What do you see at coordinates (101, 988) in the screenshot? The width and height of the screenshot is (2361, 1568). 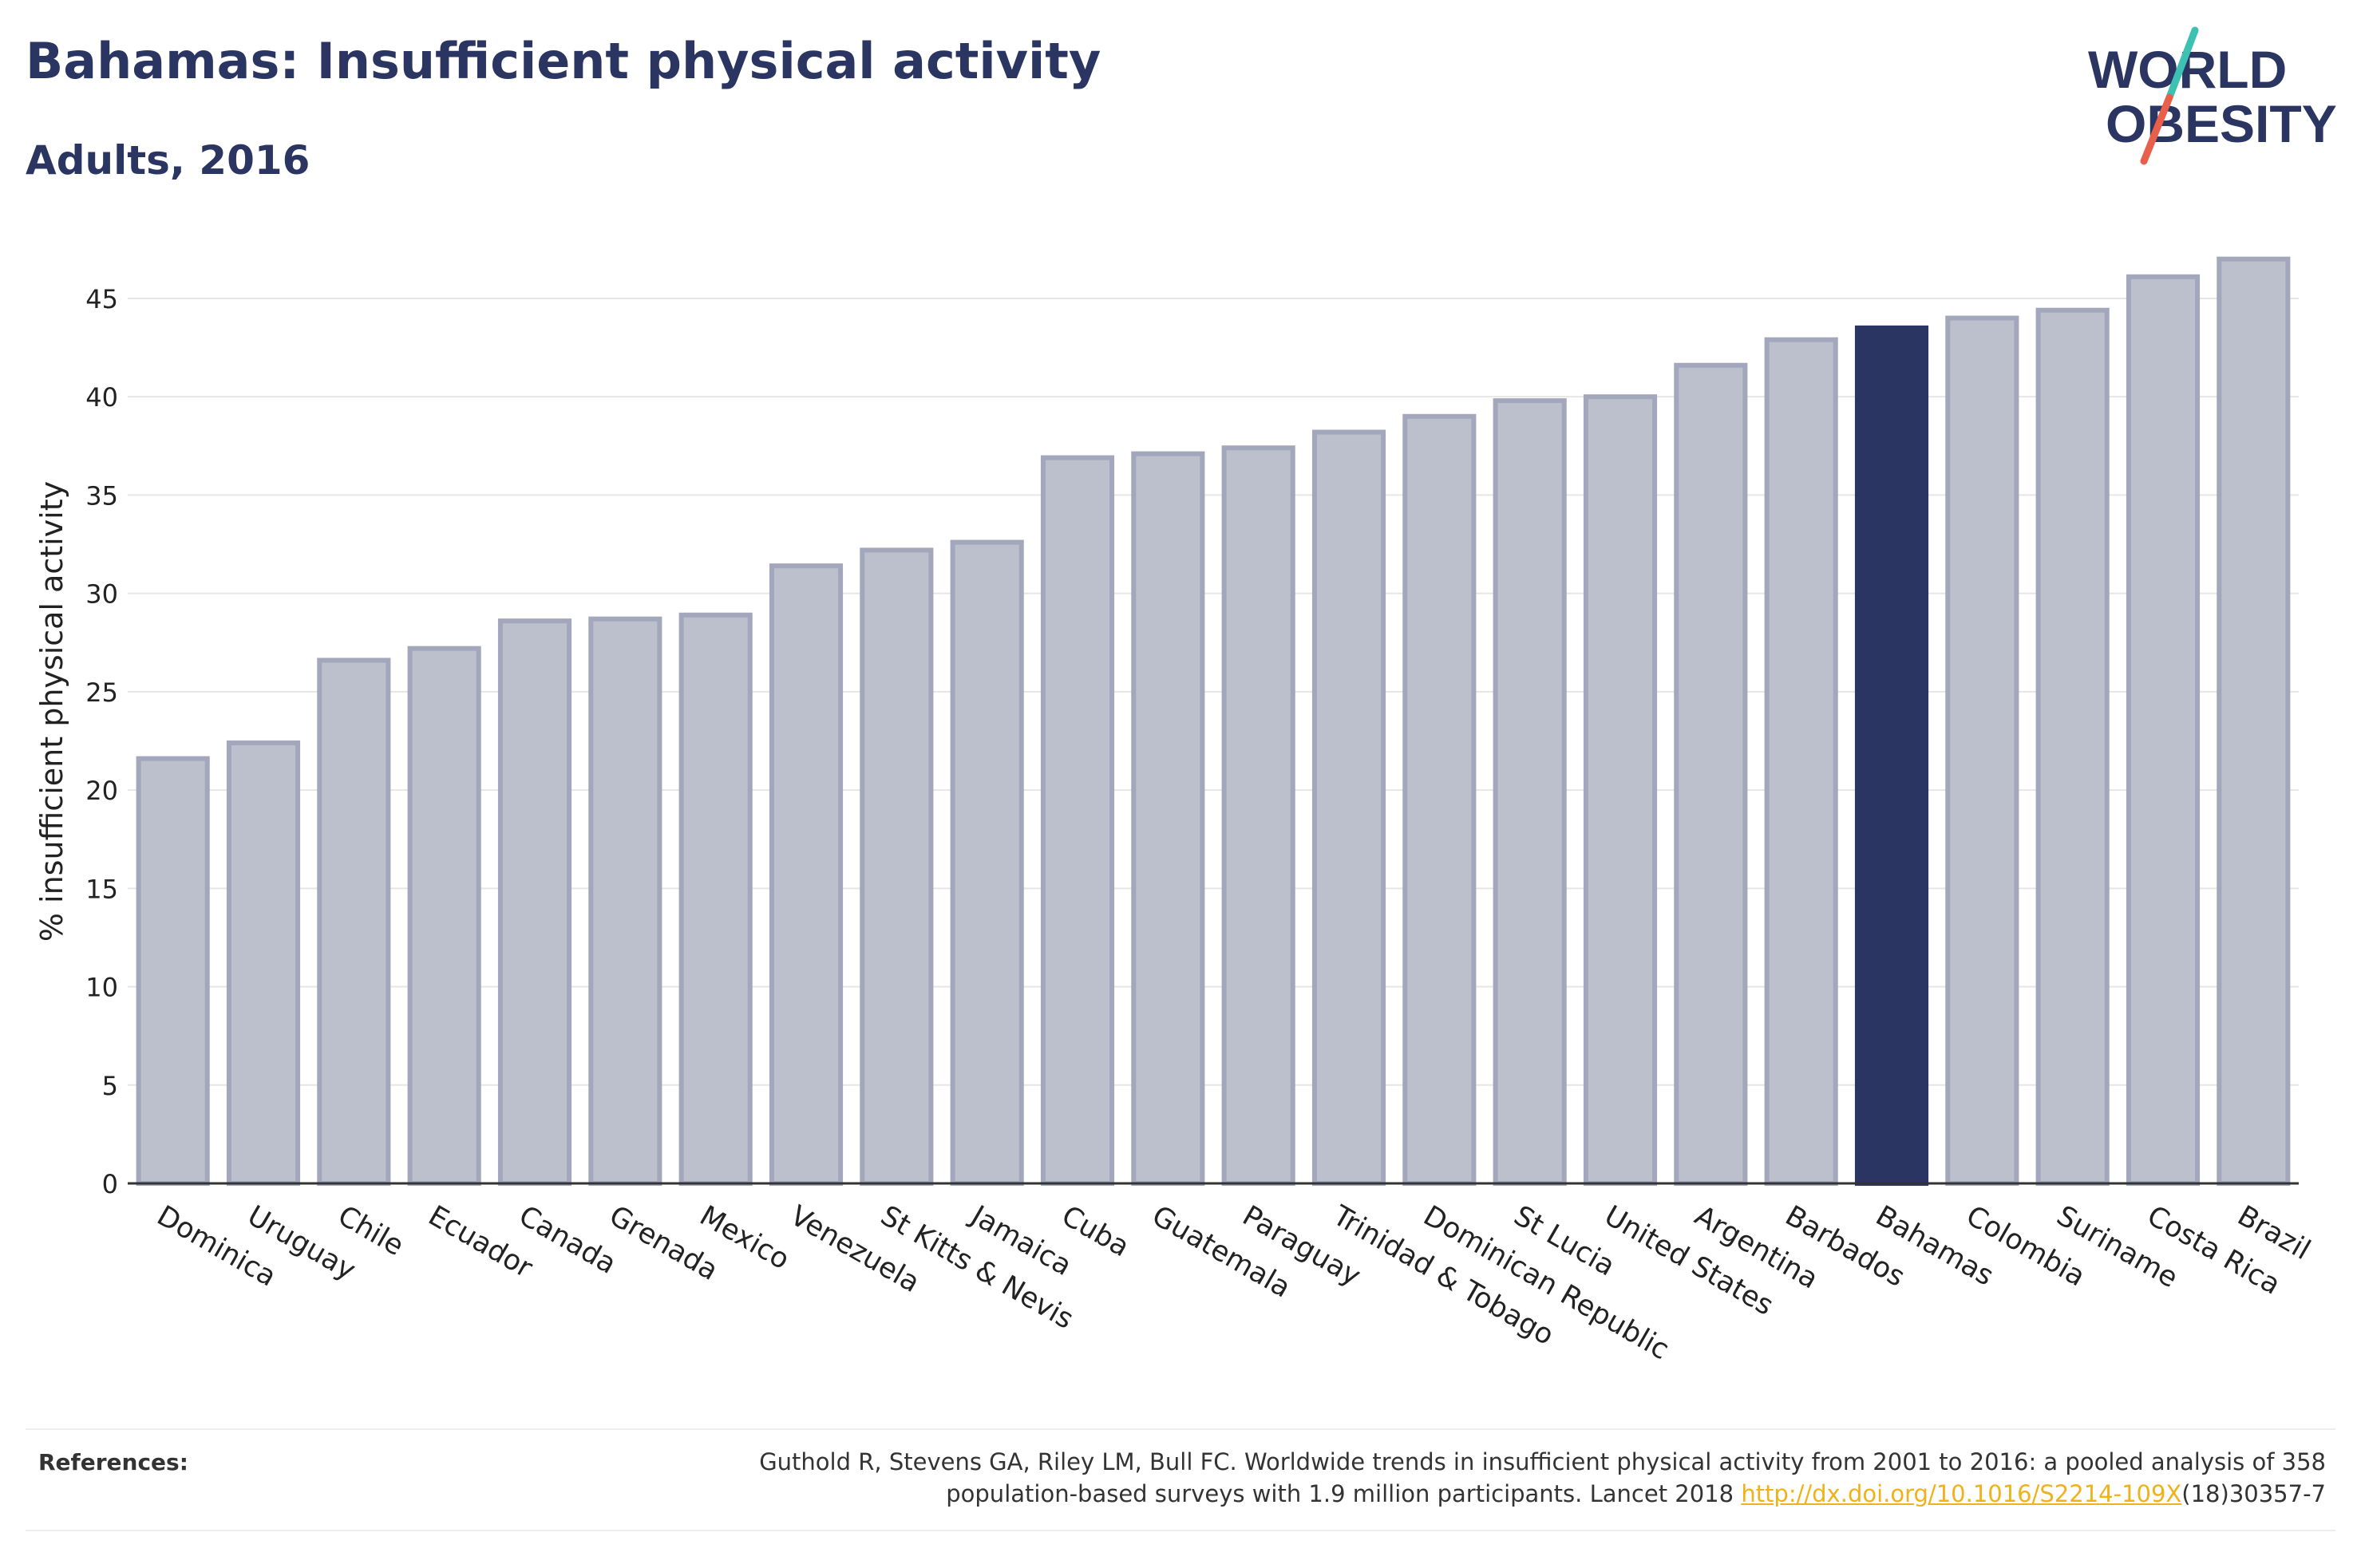 I see `y-tick-label: 10` at bounding box center [101, 988].